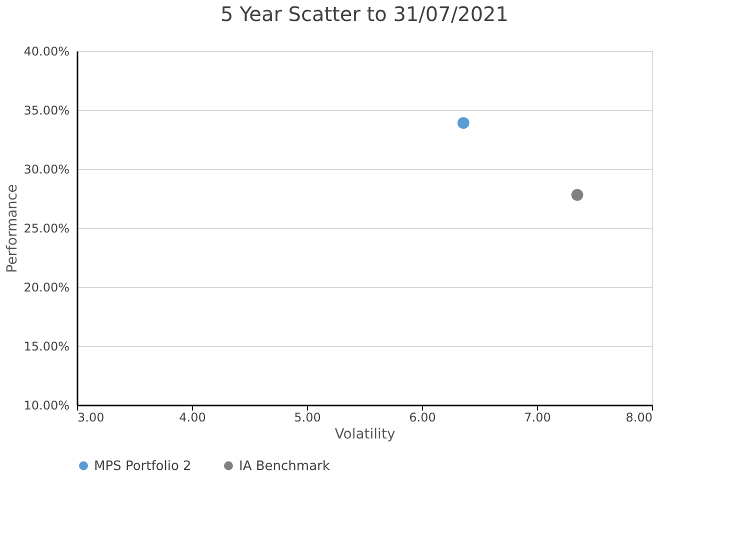  I want to click on x-tick-label: 6.00, so click(422, 417).